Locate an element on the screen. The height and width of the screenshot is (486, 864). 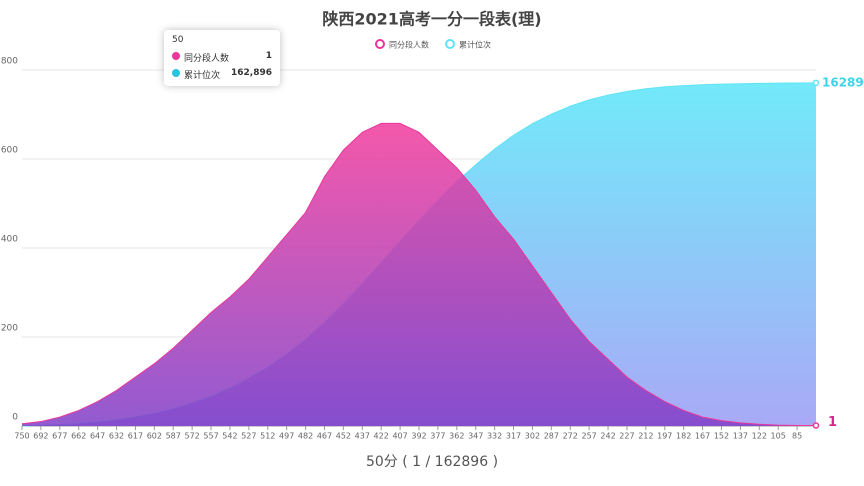
x-tick-label: 572 is located at coordinates (192, 436).